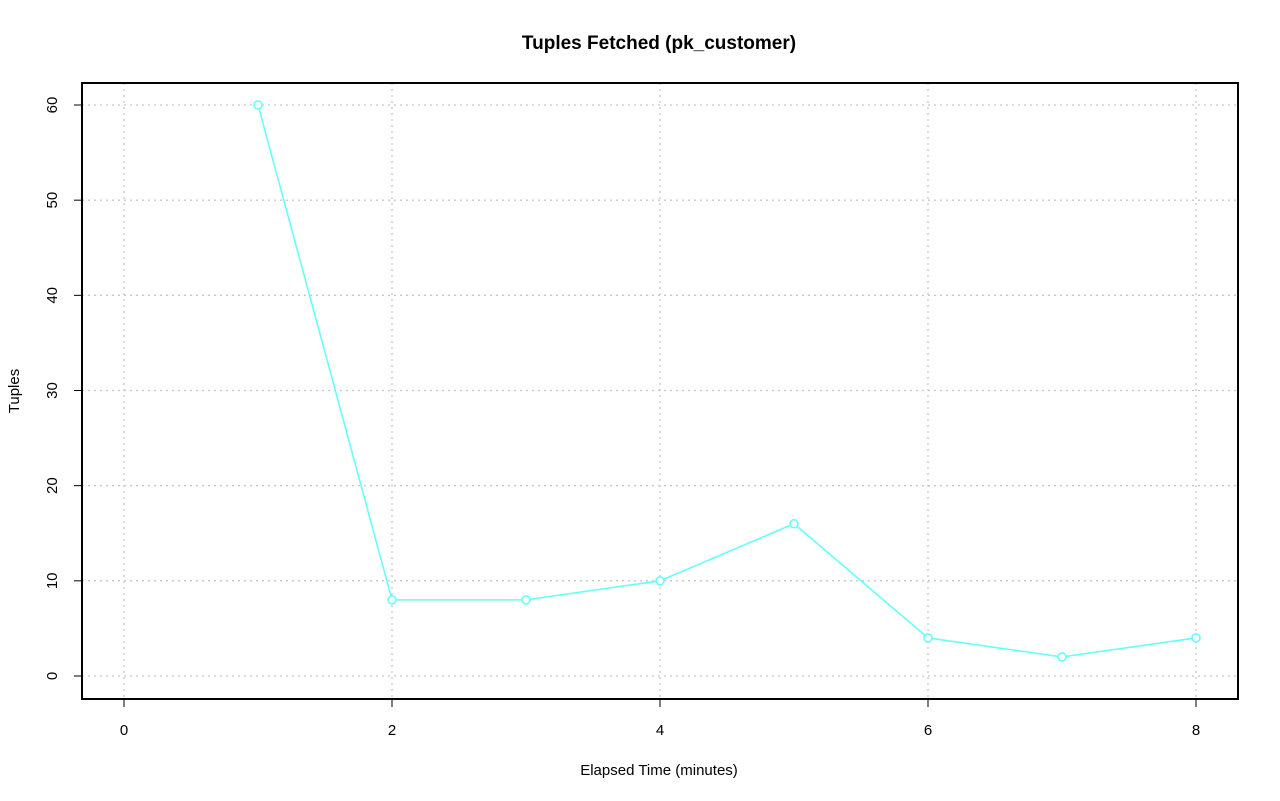 Image resolution: width=1280 pixels, height=801 pixels. I want to click on y-tick-label: 10, so click(52, 580).